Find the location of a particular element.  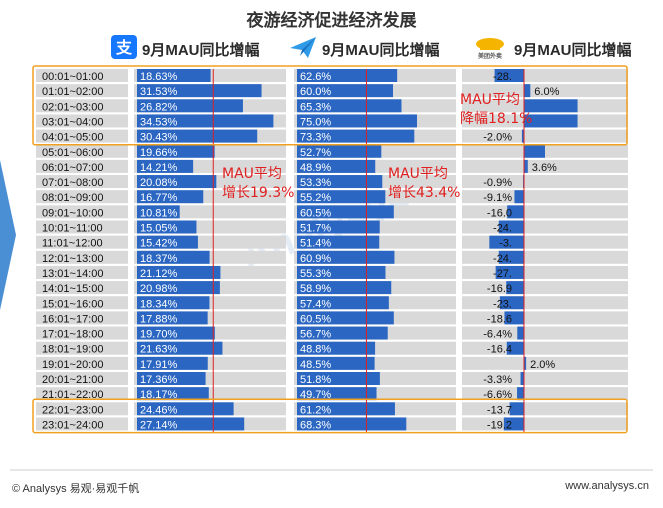

data-label: 16.77% is located at coordinates (159, 198).